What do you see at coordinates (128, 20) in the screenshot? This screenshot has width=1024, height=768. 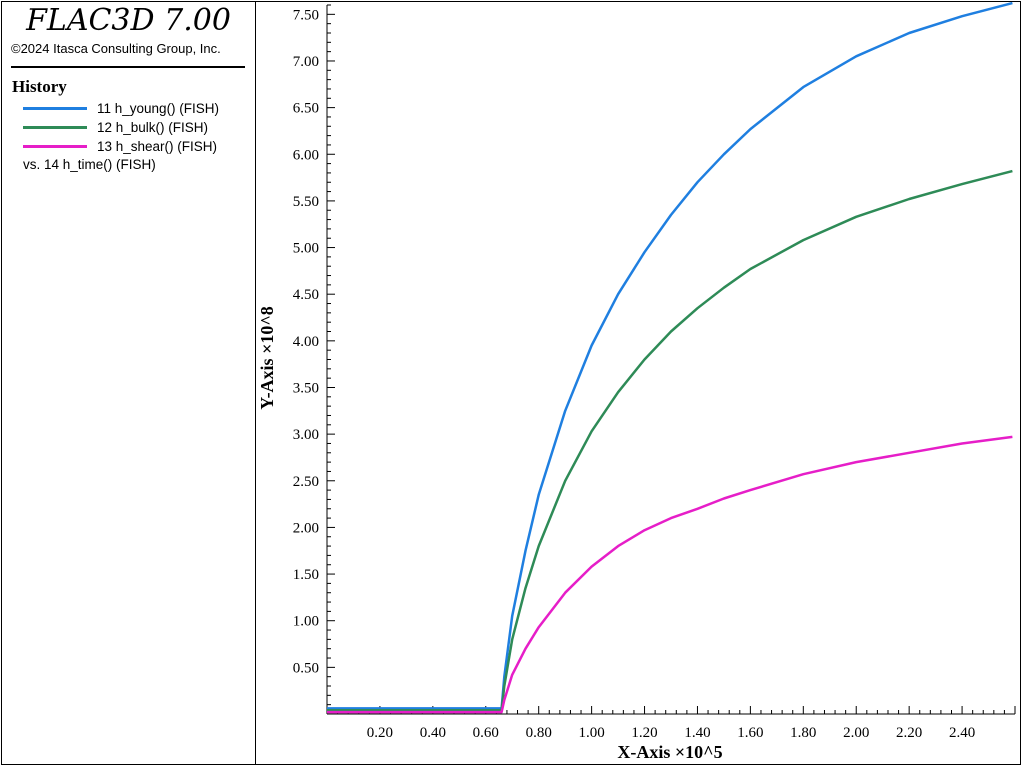 I see `app-title: FLAC3D 7.00` at bounding box center [128, 20].